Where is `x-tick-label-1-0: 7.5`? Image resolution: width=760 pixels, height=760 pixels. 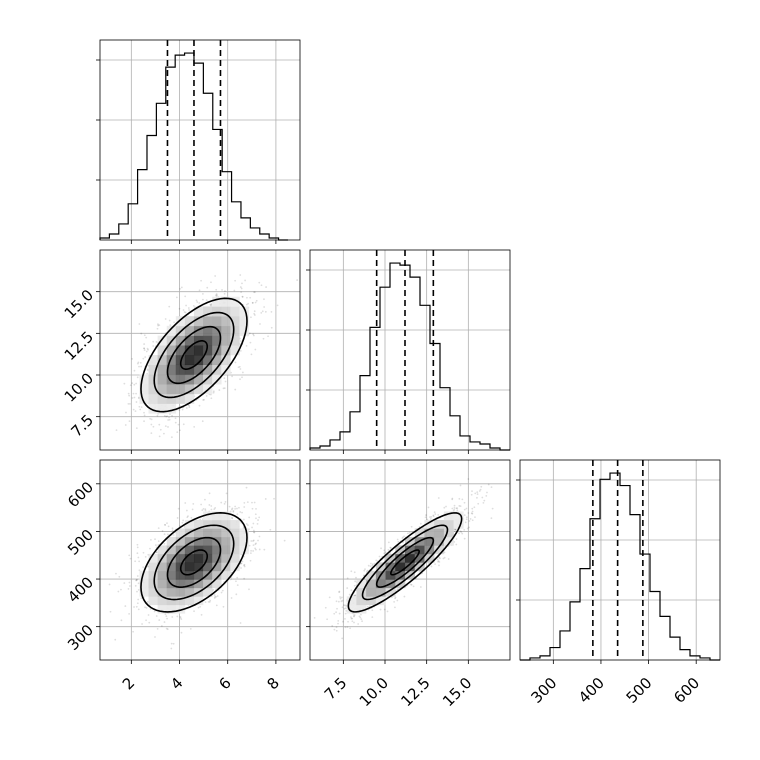
x-tick-label-1-0: 7.5 is located at coordinates (336, 689).